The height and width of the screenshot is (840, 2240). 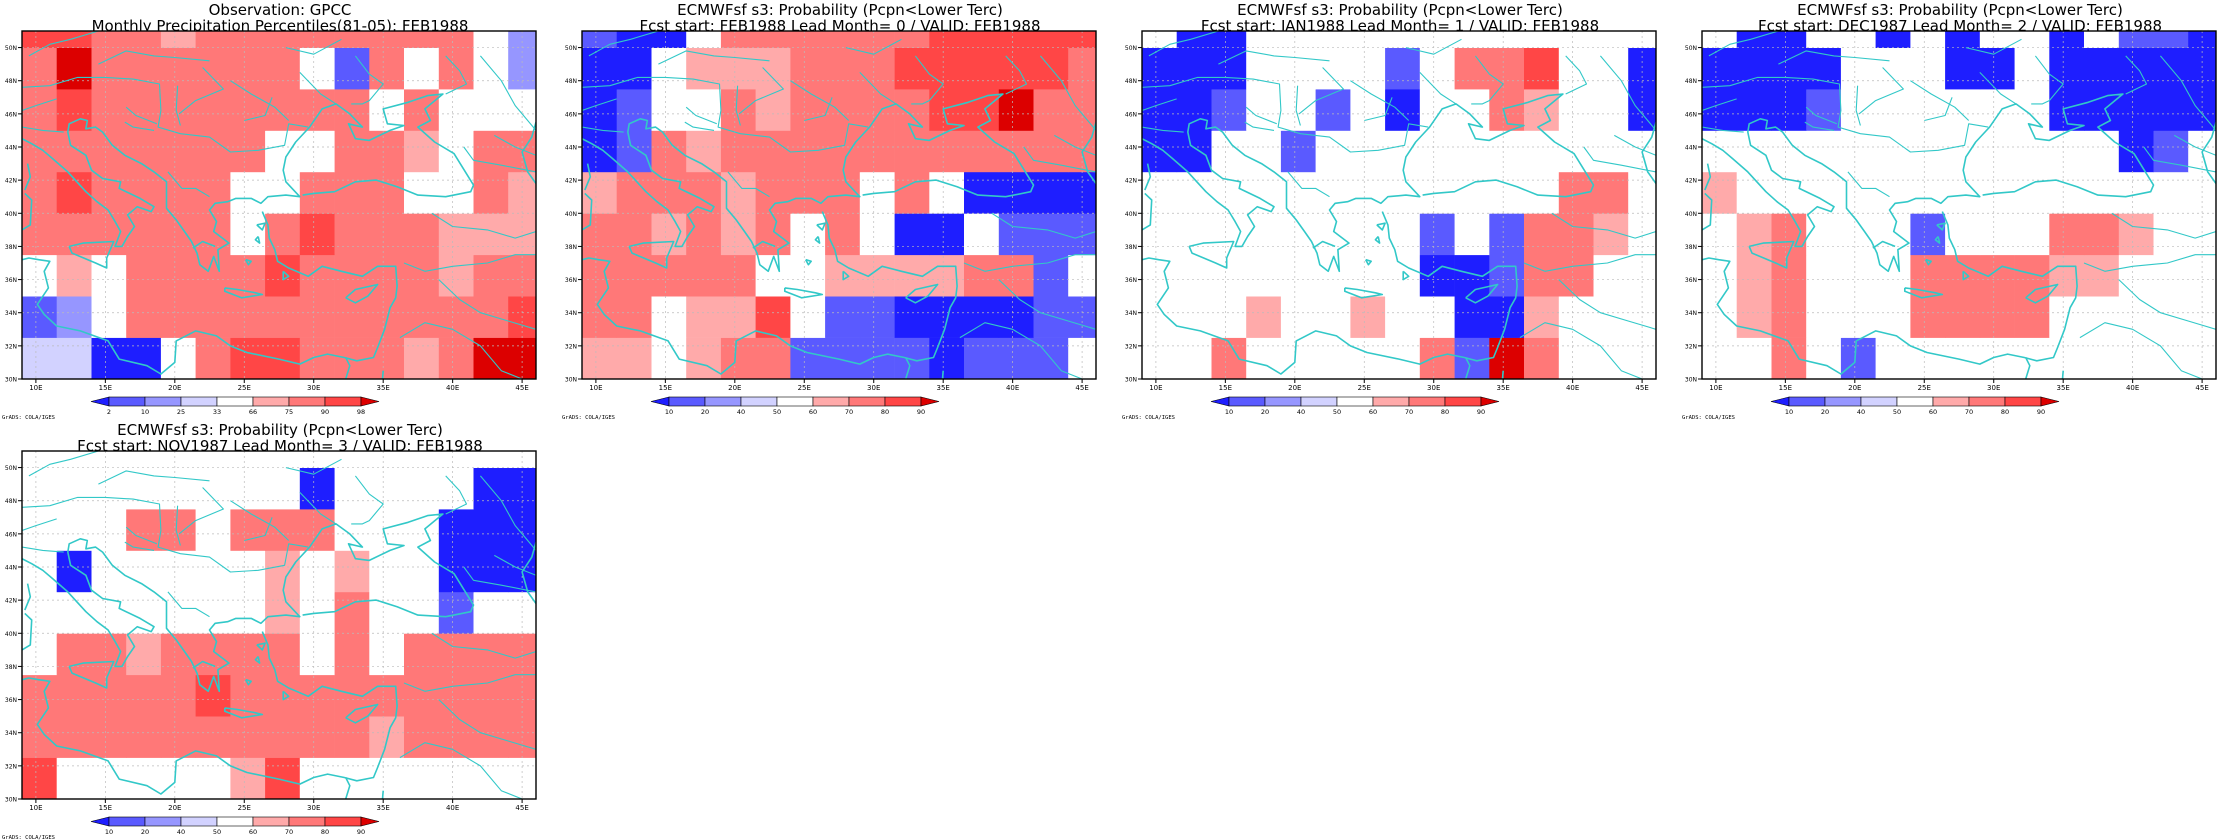 What do you see at coordinates (1481, 412) in the screenshot?
I see `colorbar-label: 90` at bounding box center [1481, 412].